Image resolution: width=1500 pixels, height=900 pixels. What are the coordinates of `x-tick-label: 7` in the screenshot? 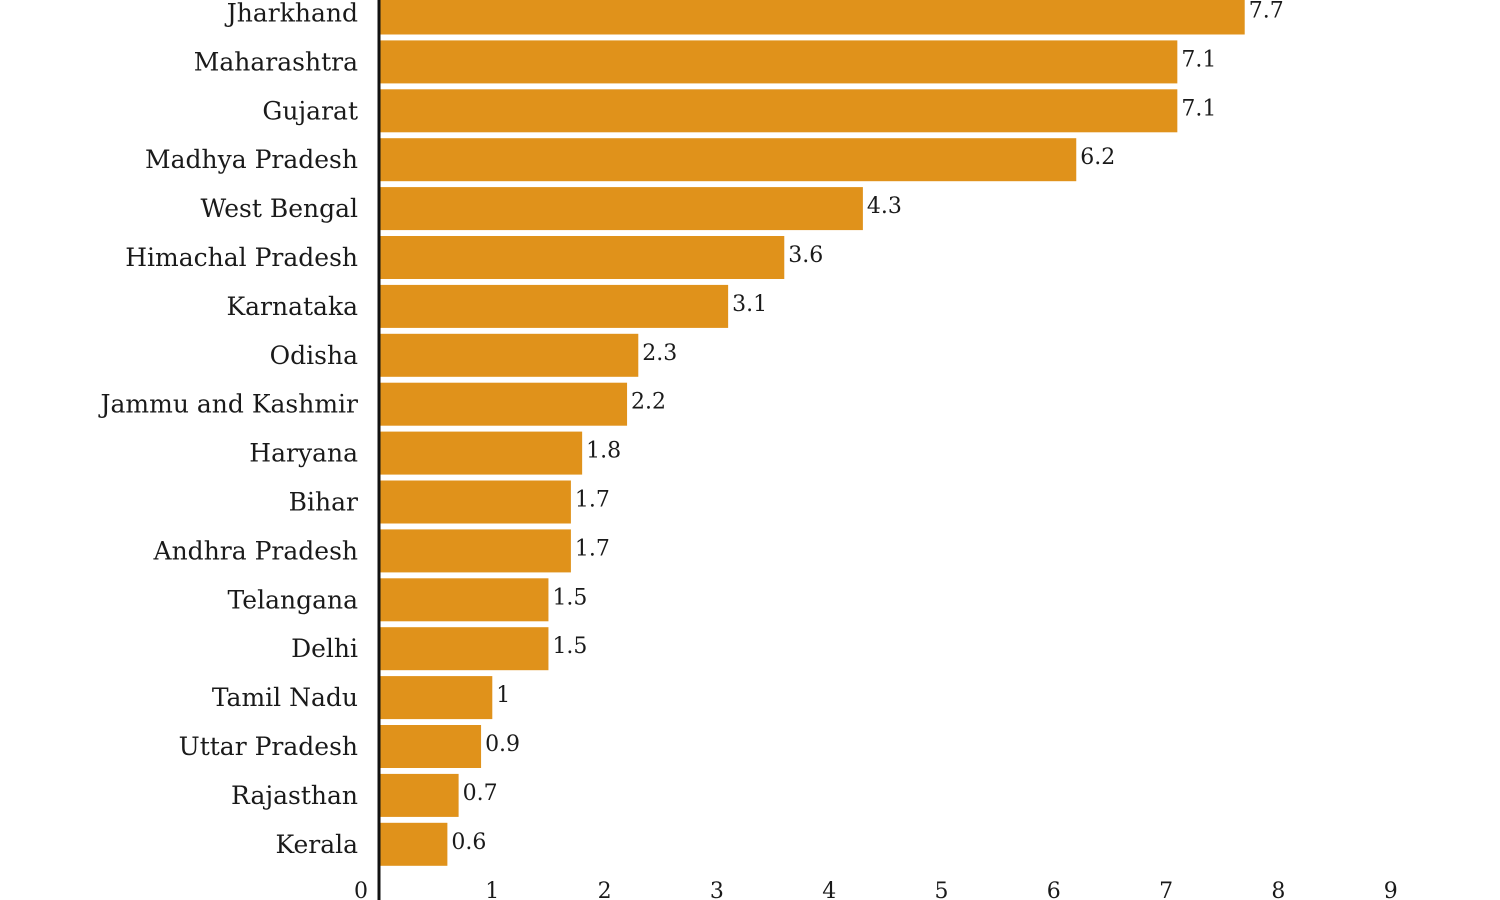 It's located at (1166, 889).